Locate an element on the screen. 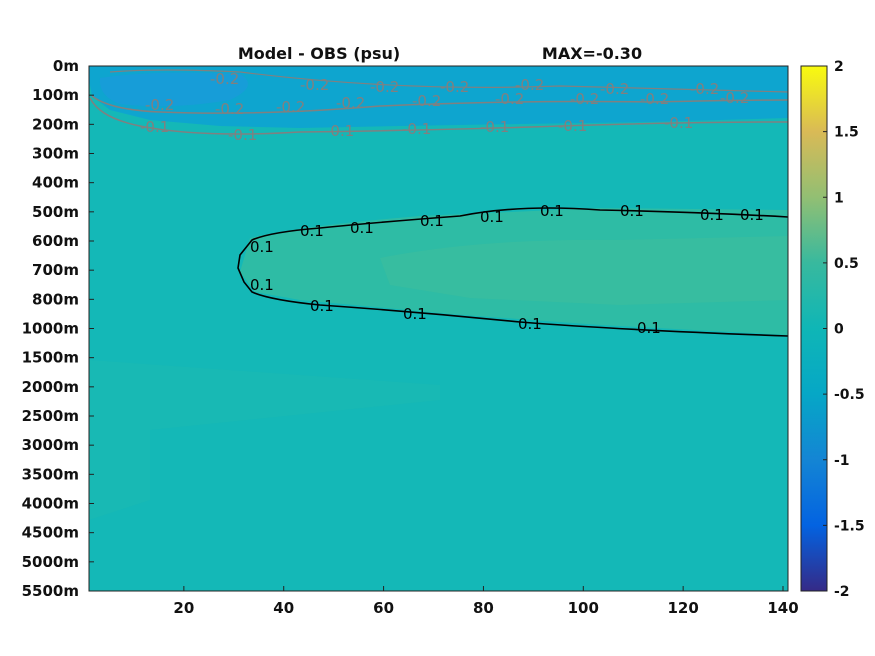 The height and width of the screenshot is (656, 875). colorbar-tick-label: -2 is located at coordinates (842, 592).